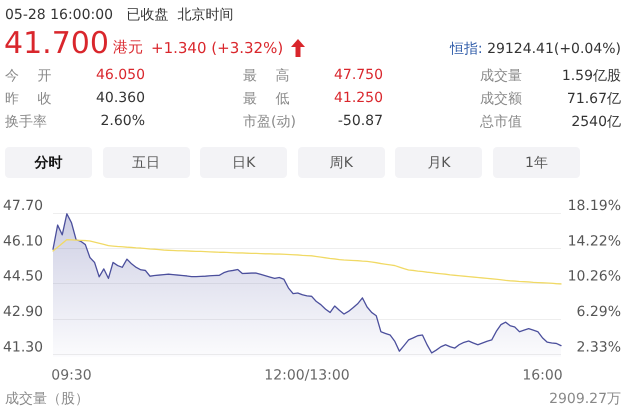  What do you see at coordinates (593, 99) in the screenshot?
I see `text: 71.67亿` at bounding box center [593, 99].